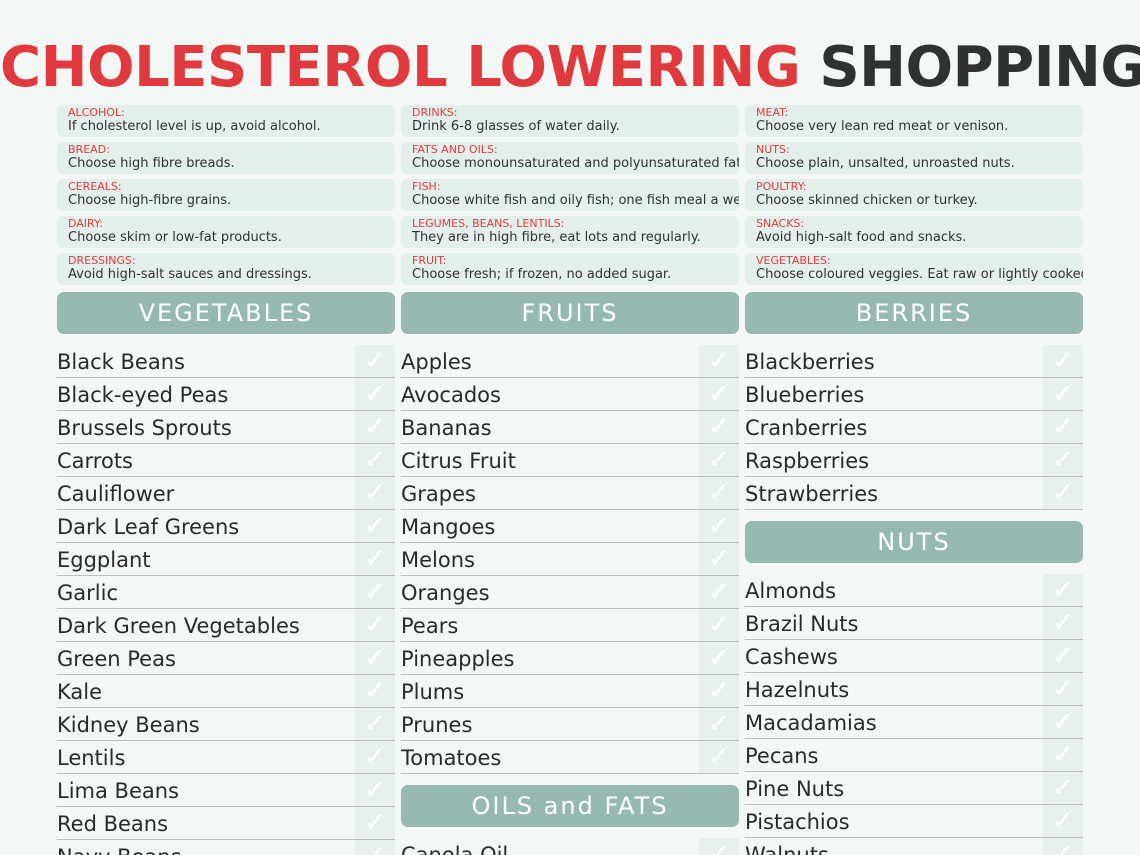 The width and height of the screenshot is (1140, 855). Describe the element at coordinates (226, 658) in the screenshot. I see `list-item: Green Peas ✓` at that location.